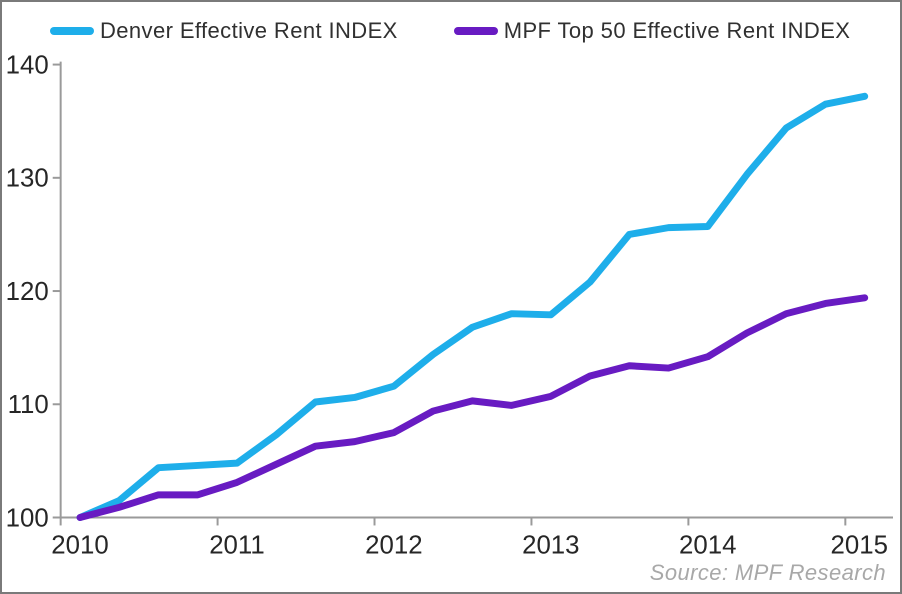 Image resolution: width=902 pixels, height=594 pixels. Describe the element at coordinates (550, 545) in the screenshot. I see `x-axis-label: 2013` at that location.